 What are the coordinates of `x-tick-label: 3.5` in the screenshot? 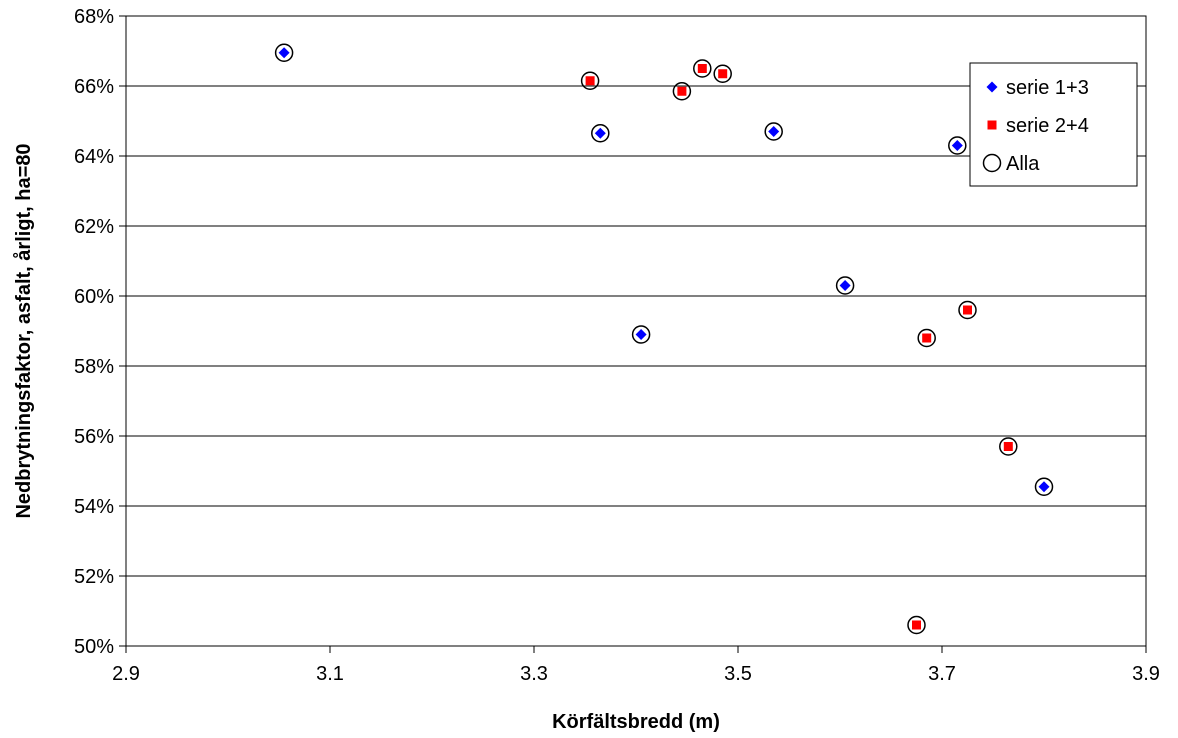 It's located at (738, 674).